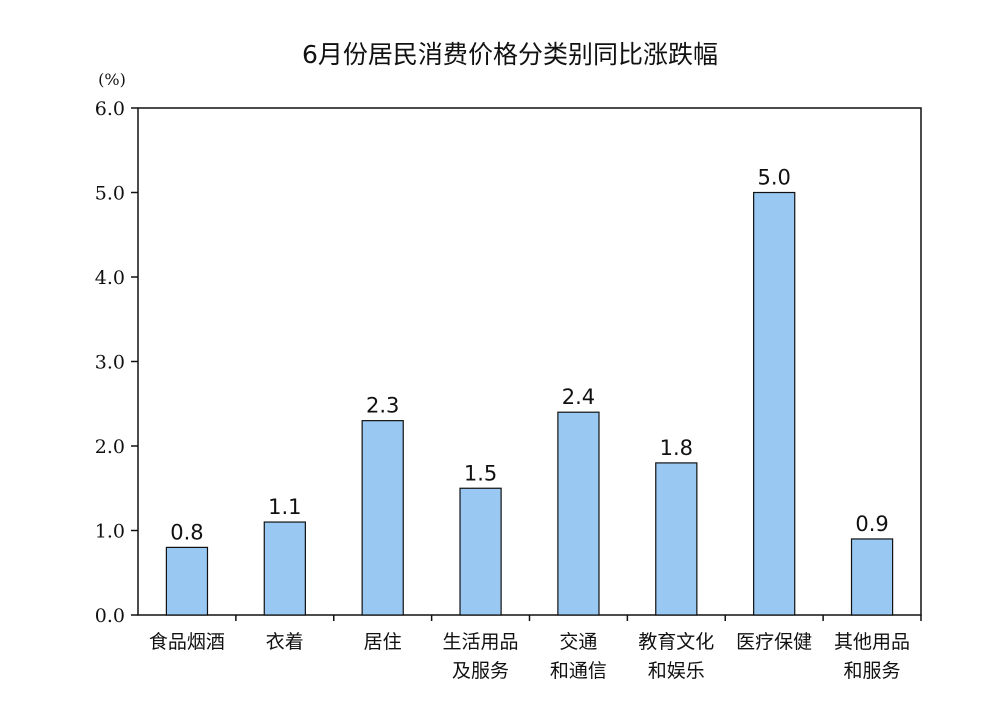 The width and height of the screenshot is (1000, 719). Describe the element at coordinates (773, 178) in the screenshot. I see `data-label: 5.0` at that location.